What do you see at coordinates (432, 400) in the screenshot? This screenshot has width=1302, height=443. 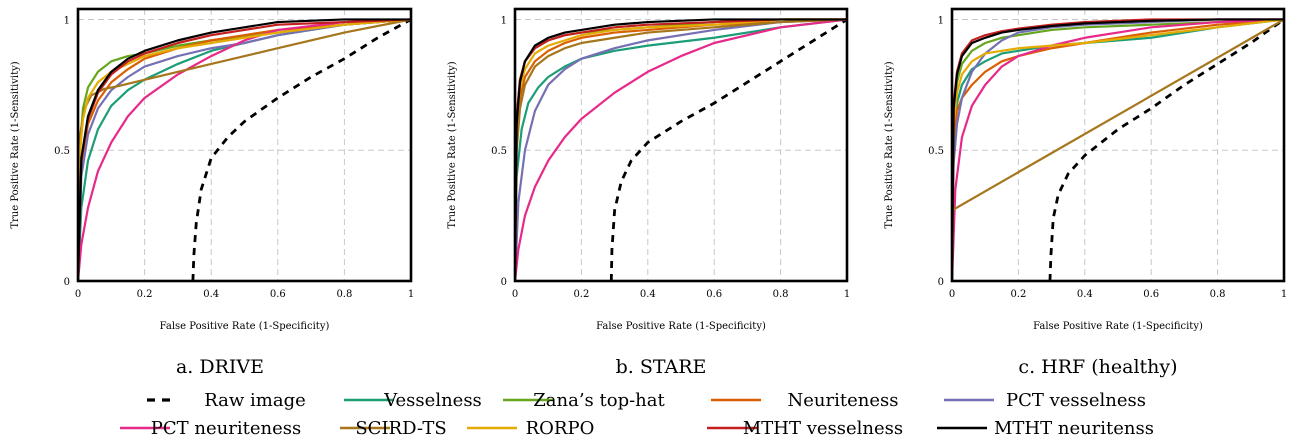 I see `legend-label-vesselness: Vesselness` at bounding box center [432, 400].